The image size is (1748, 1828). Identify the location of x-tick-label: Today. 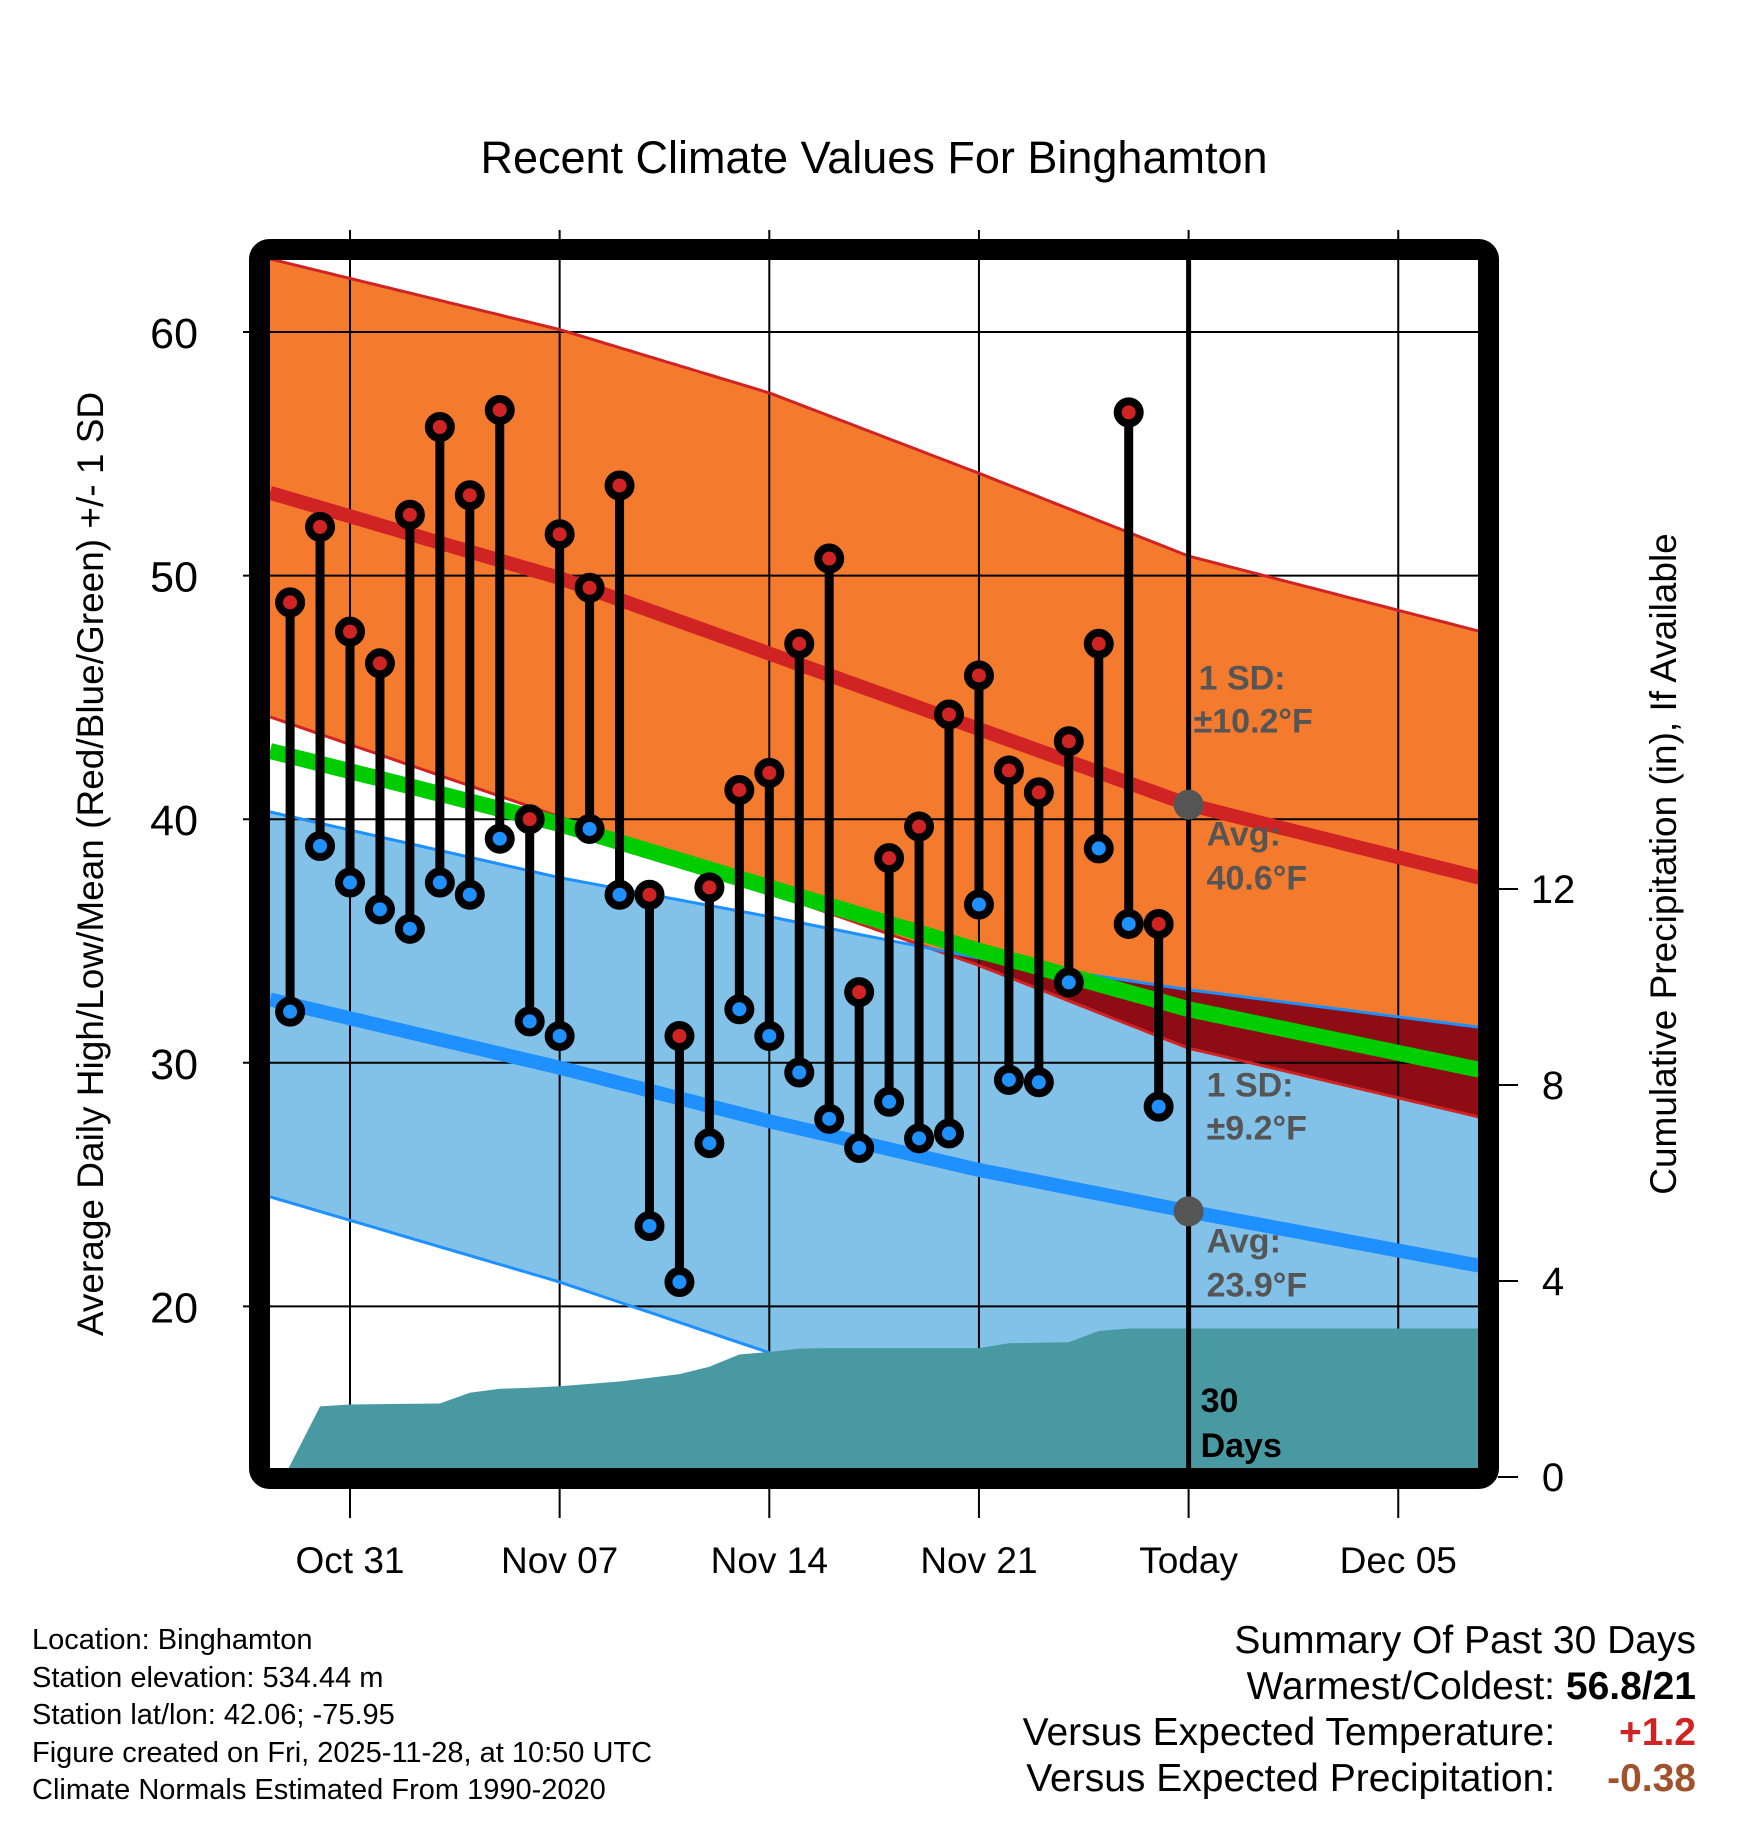
(1188, 1560).